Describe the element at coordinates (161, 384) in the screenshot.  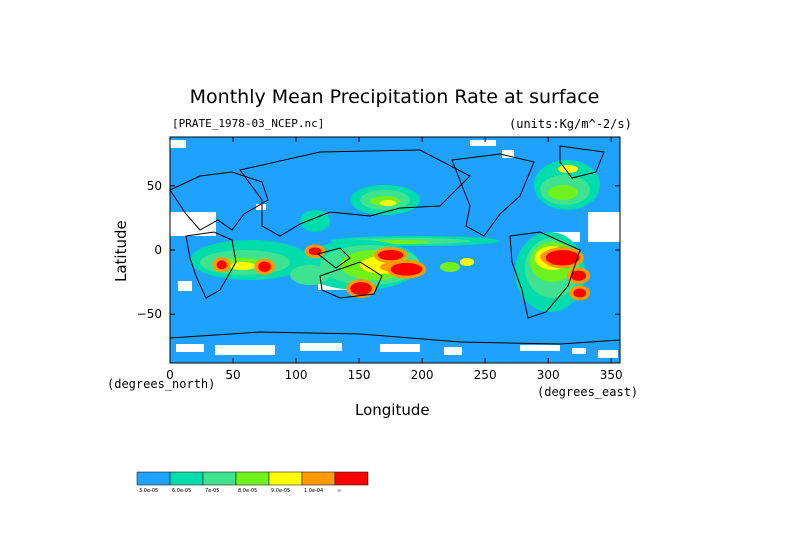
I see `y-unit-label: (degrees_north)` at that location.